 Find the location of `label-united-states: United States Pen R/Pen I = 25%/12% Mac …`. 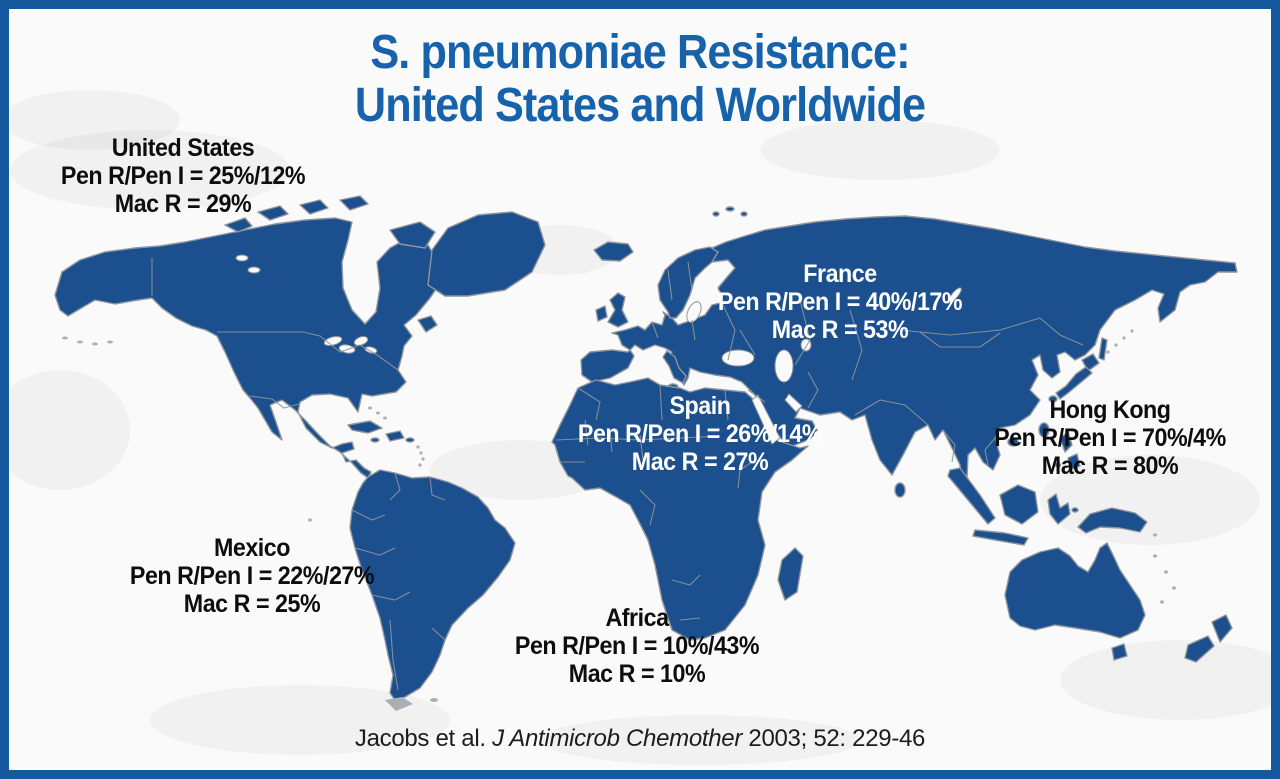

label-united-states: United States Pen R/Pen I = 25%/12% Mac … is located at coordinates (183, 176).